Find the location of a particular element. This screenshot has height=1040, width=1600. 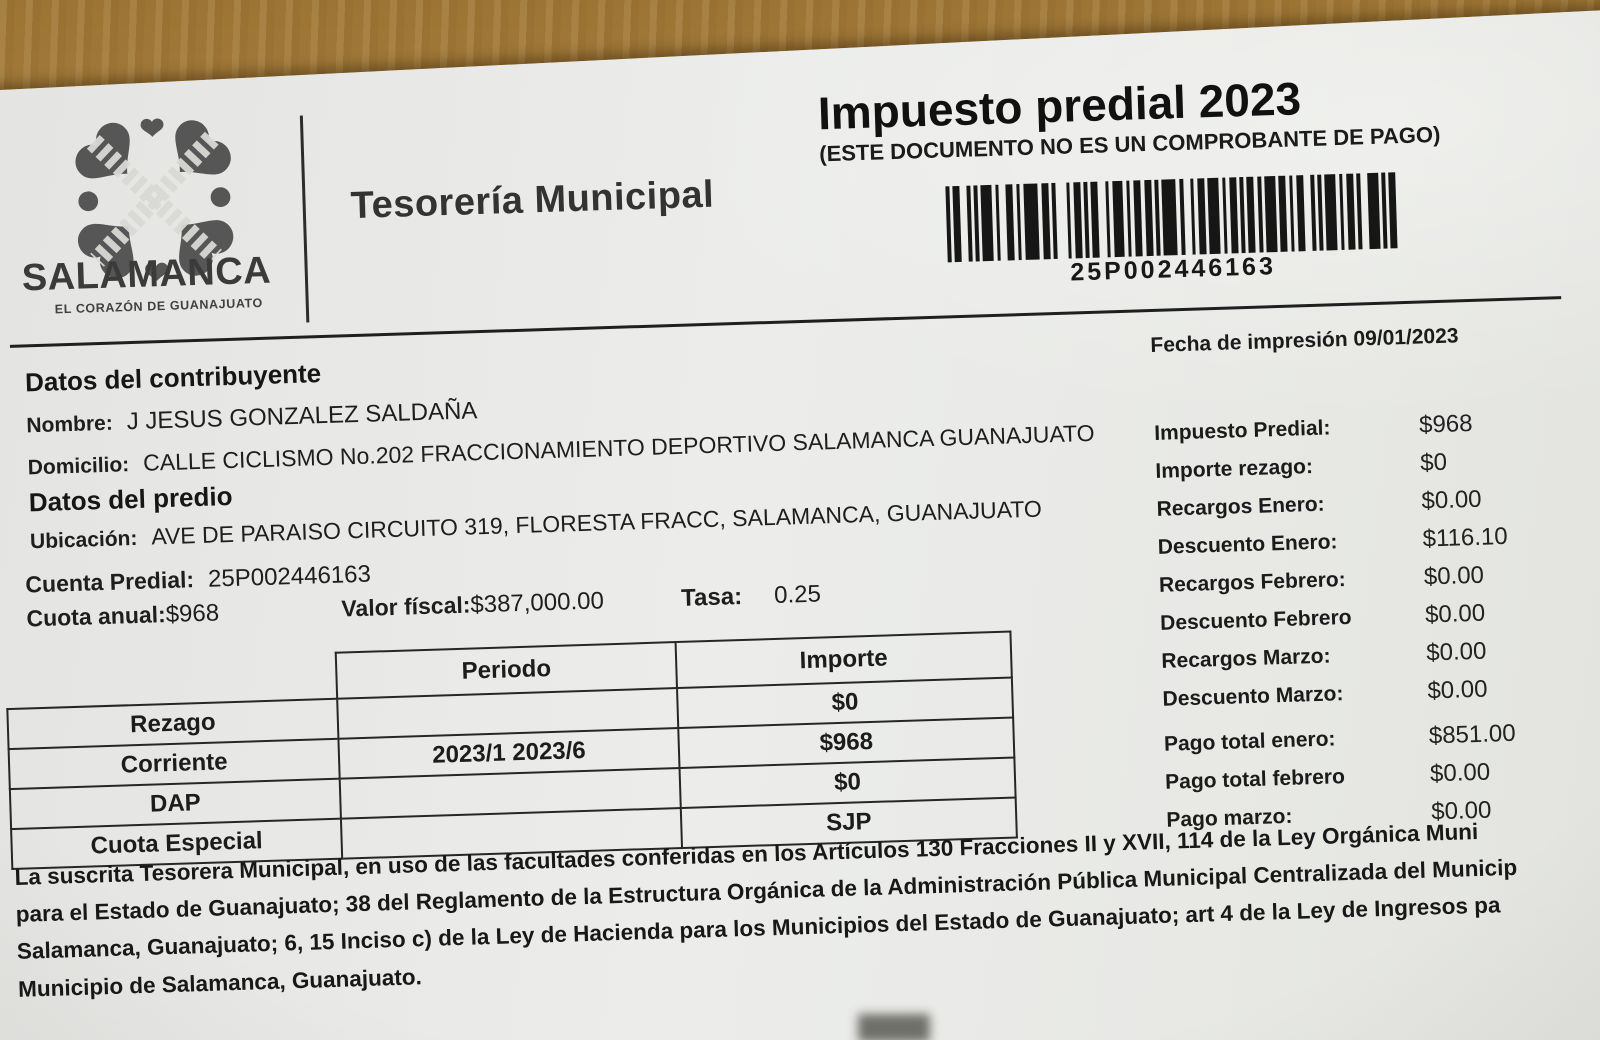

rate-value: 0.25 is located at coordinates (797, 594).